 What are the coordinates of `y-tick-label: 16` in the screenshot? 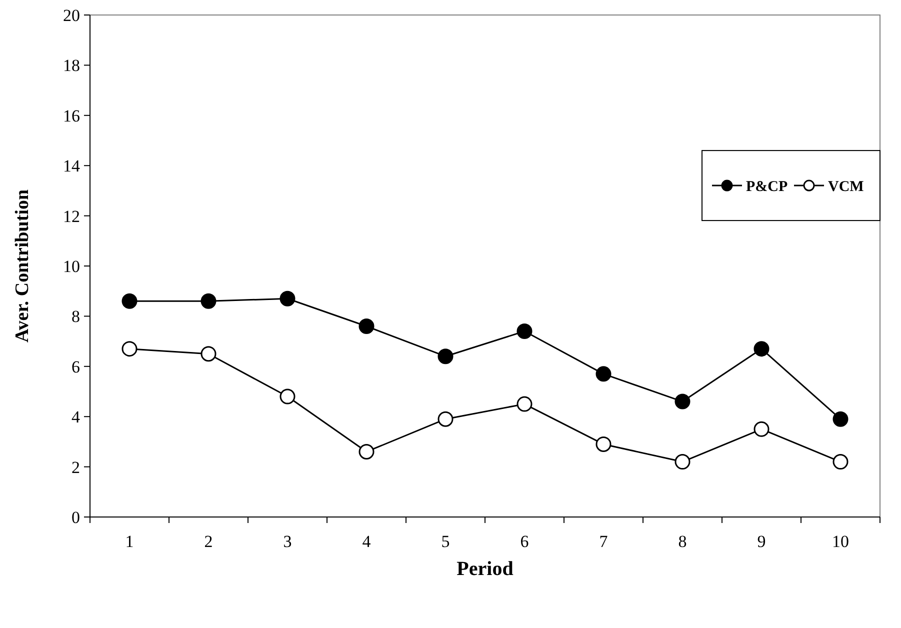 It's located at (71, 116).